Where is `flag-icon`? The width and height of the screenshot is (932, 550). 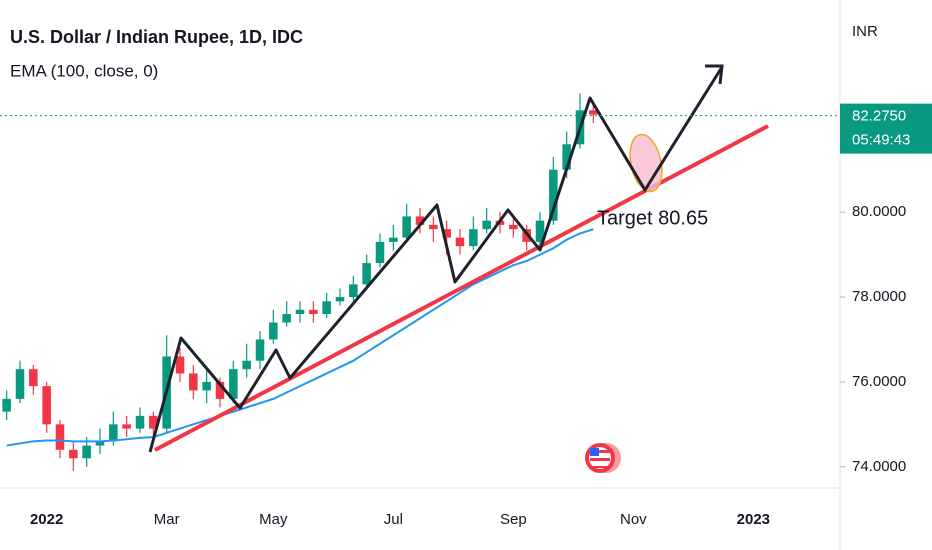
flag-icon is located at coordinates (603, 458).